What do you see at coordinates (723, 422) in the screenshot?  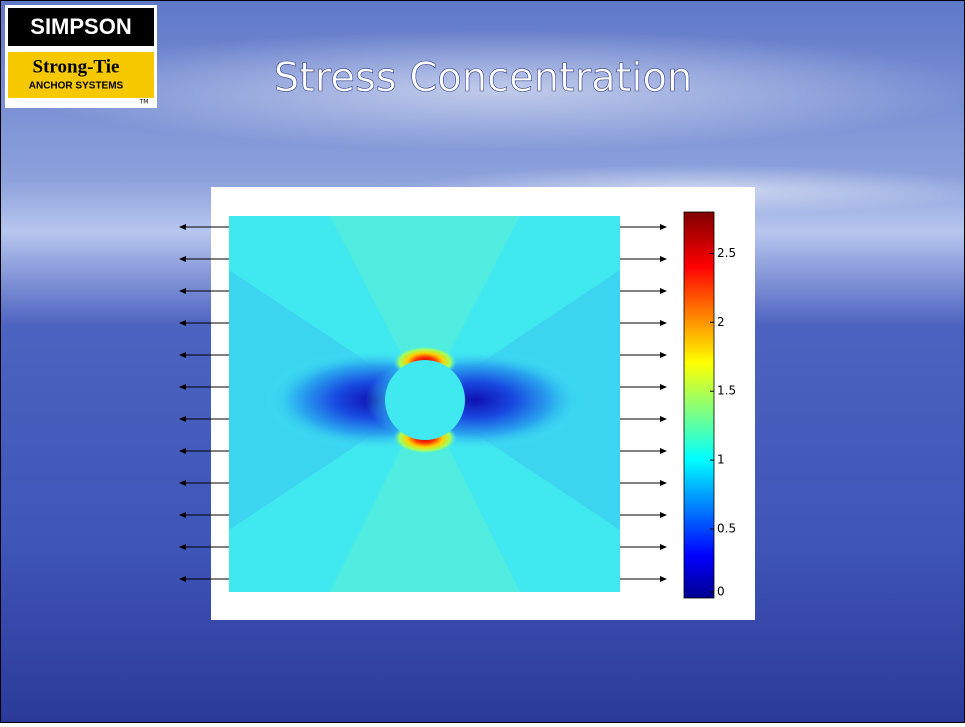 I see `colorbar-ticks: 0 0.5 1 1.5 2 2.5` at bounding box center [723, 422].